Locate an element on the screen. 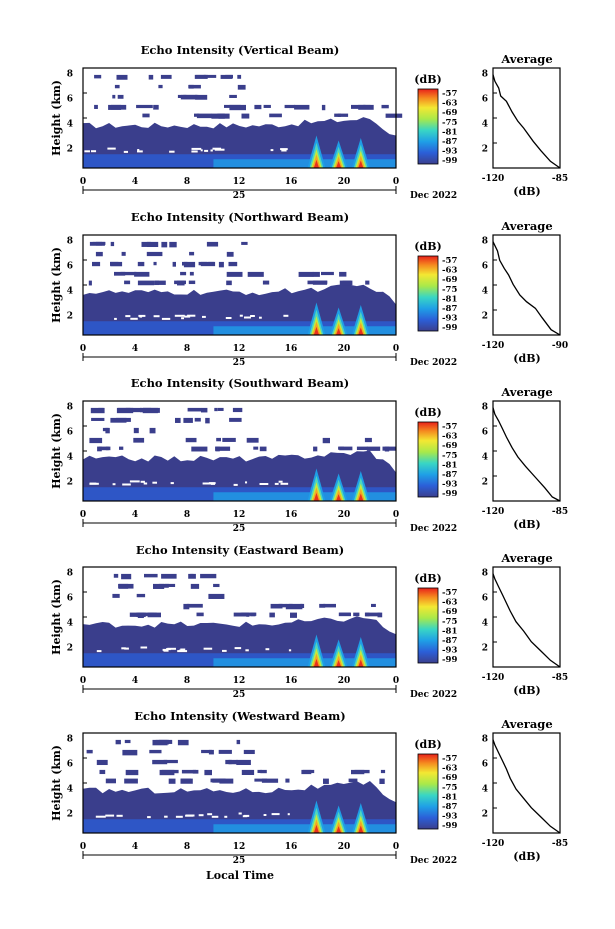 This screenshot has width=615, height=929. average-x-tick-label: -85 is located at coordinates (560, 512).